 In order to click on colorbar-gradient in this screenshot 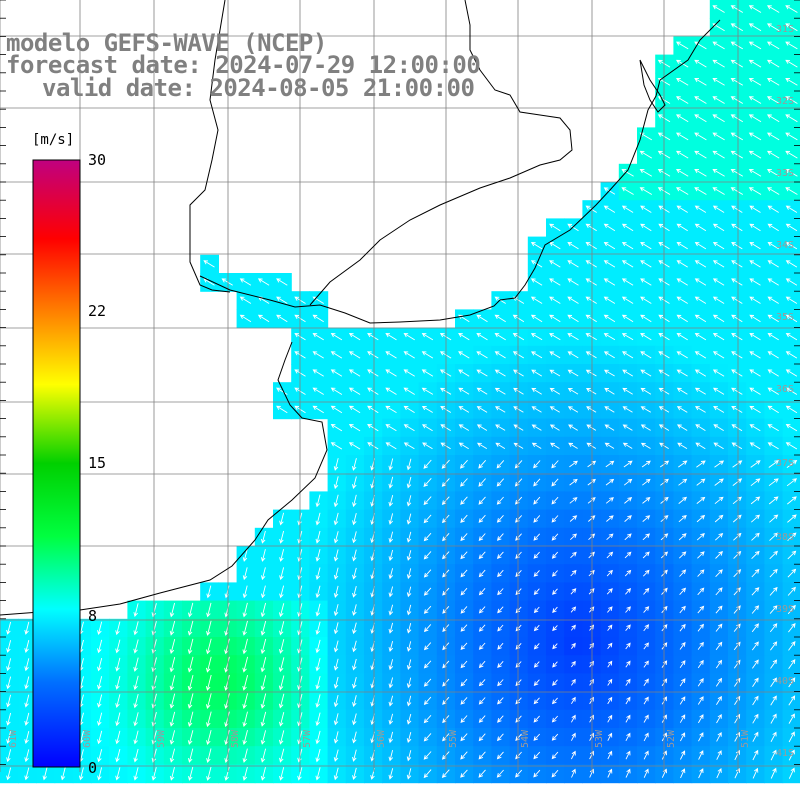, I will do `click(56, 463)`.